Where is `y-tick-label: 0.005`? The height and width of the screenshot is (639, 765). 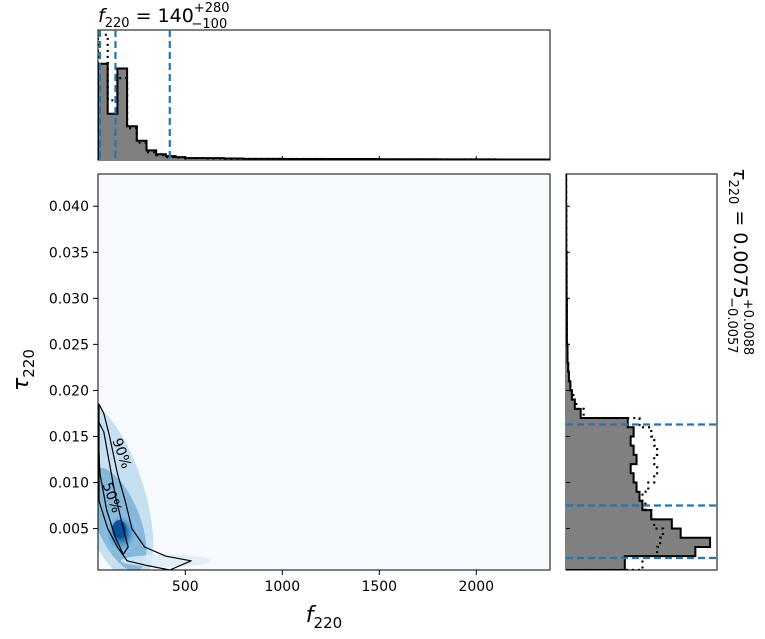 y-tick-label: 0.005 is located at coordinates (69, 530).